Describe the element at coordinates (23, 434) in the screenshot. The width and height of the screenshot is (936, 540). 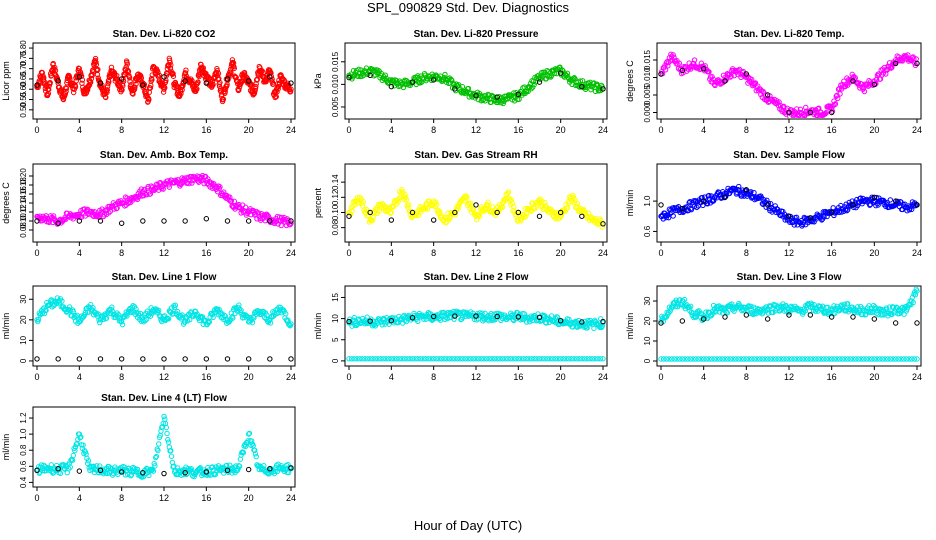
I see `y-tick-label: 1.0` at that location.